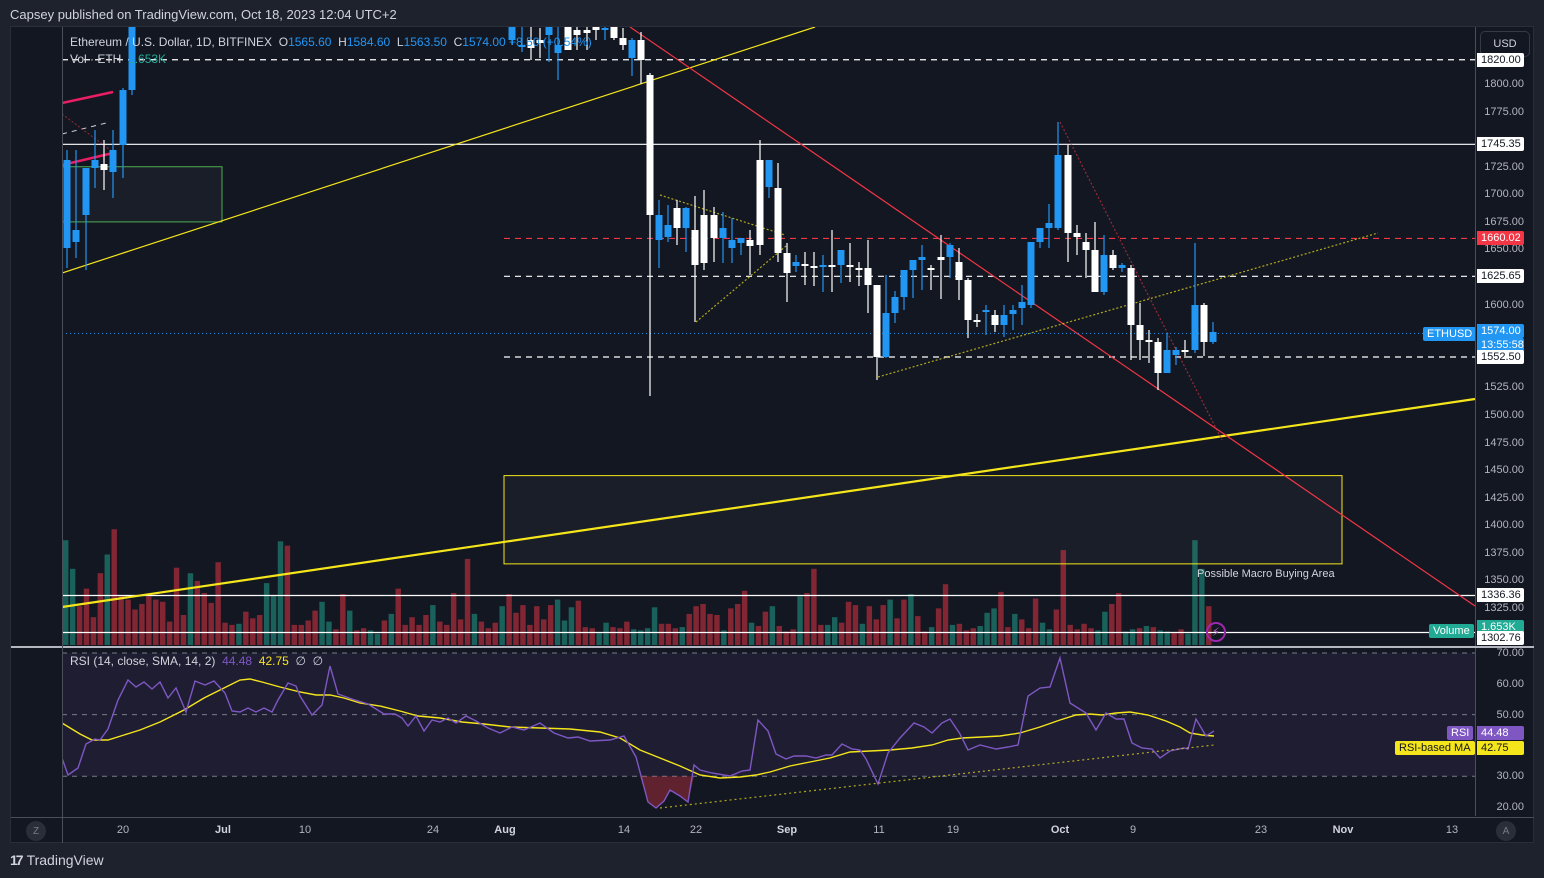  What do you see at coordinates (1261, 830) in the screenshot?
I see `time-tick: 23` at bounding box center [1261, 830].